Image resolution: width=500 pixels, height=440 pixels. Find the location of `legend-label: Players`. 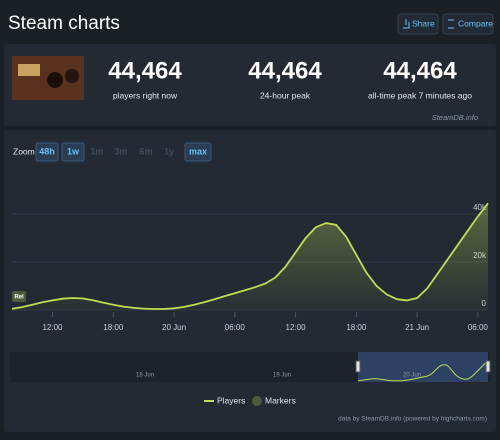

legend-label: Players is located at coordinates (231, 400).